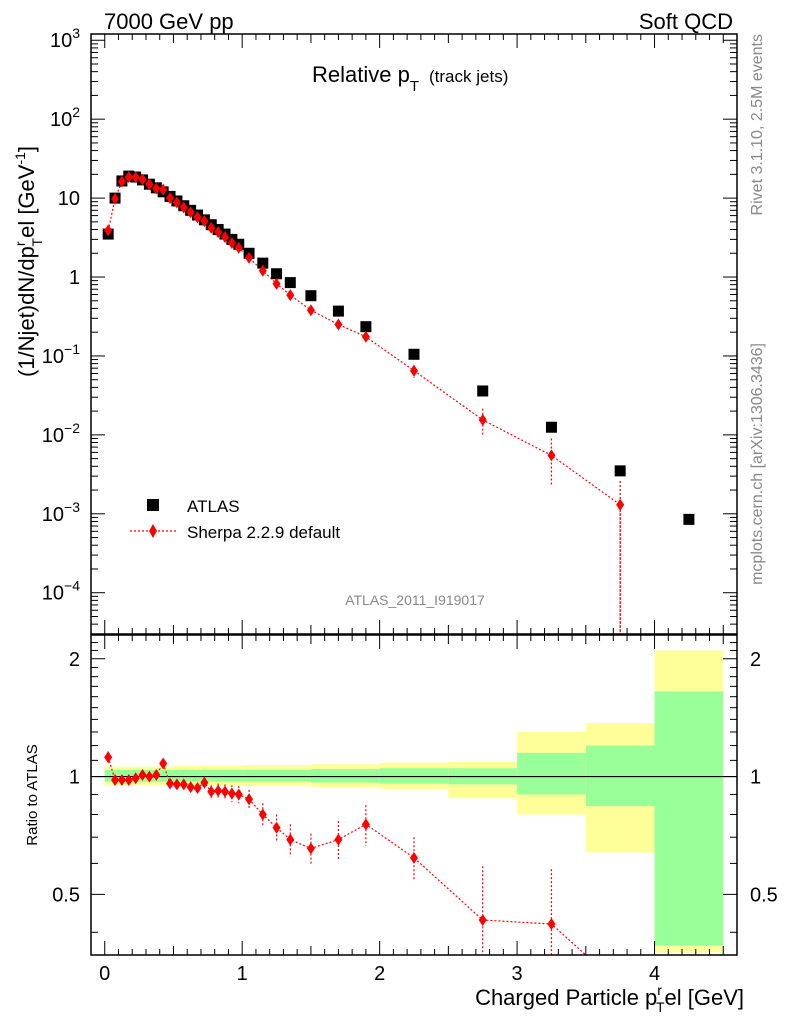 This screenshot has height=1024, width=786. I want to click on x-tick-label: 3, so click(517, 974).